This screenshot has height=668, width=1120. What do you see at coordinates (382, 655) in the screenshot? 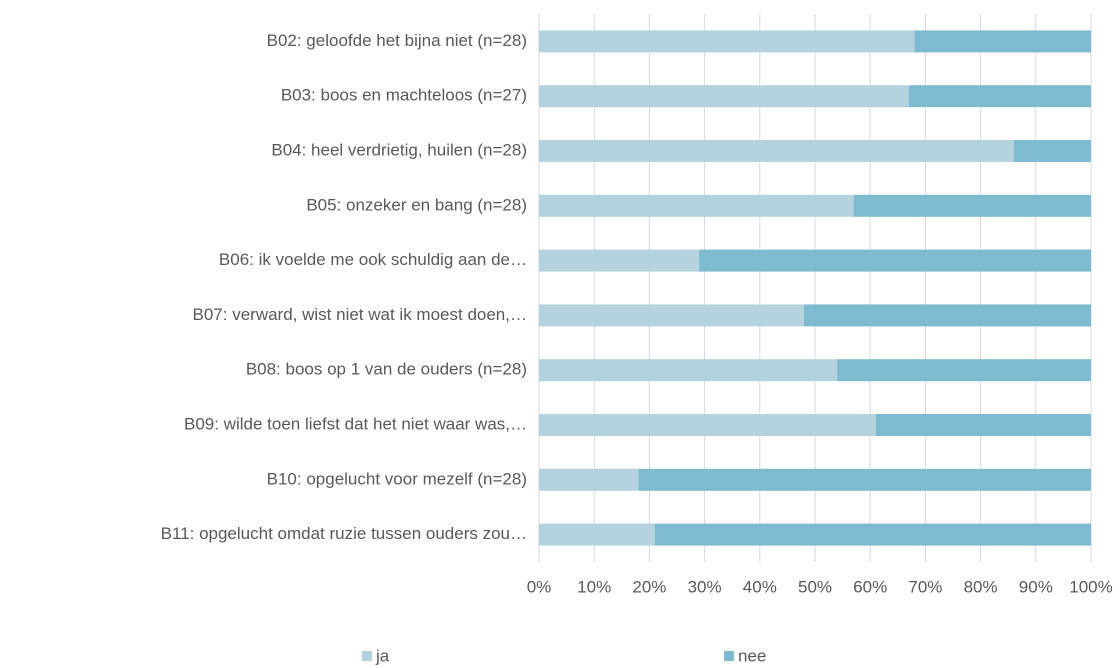
I see `legend-label: ja` at bounding box center [382, 655].